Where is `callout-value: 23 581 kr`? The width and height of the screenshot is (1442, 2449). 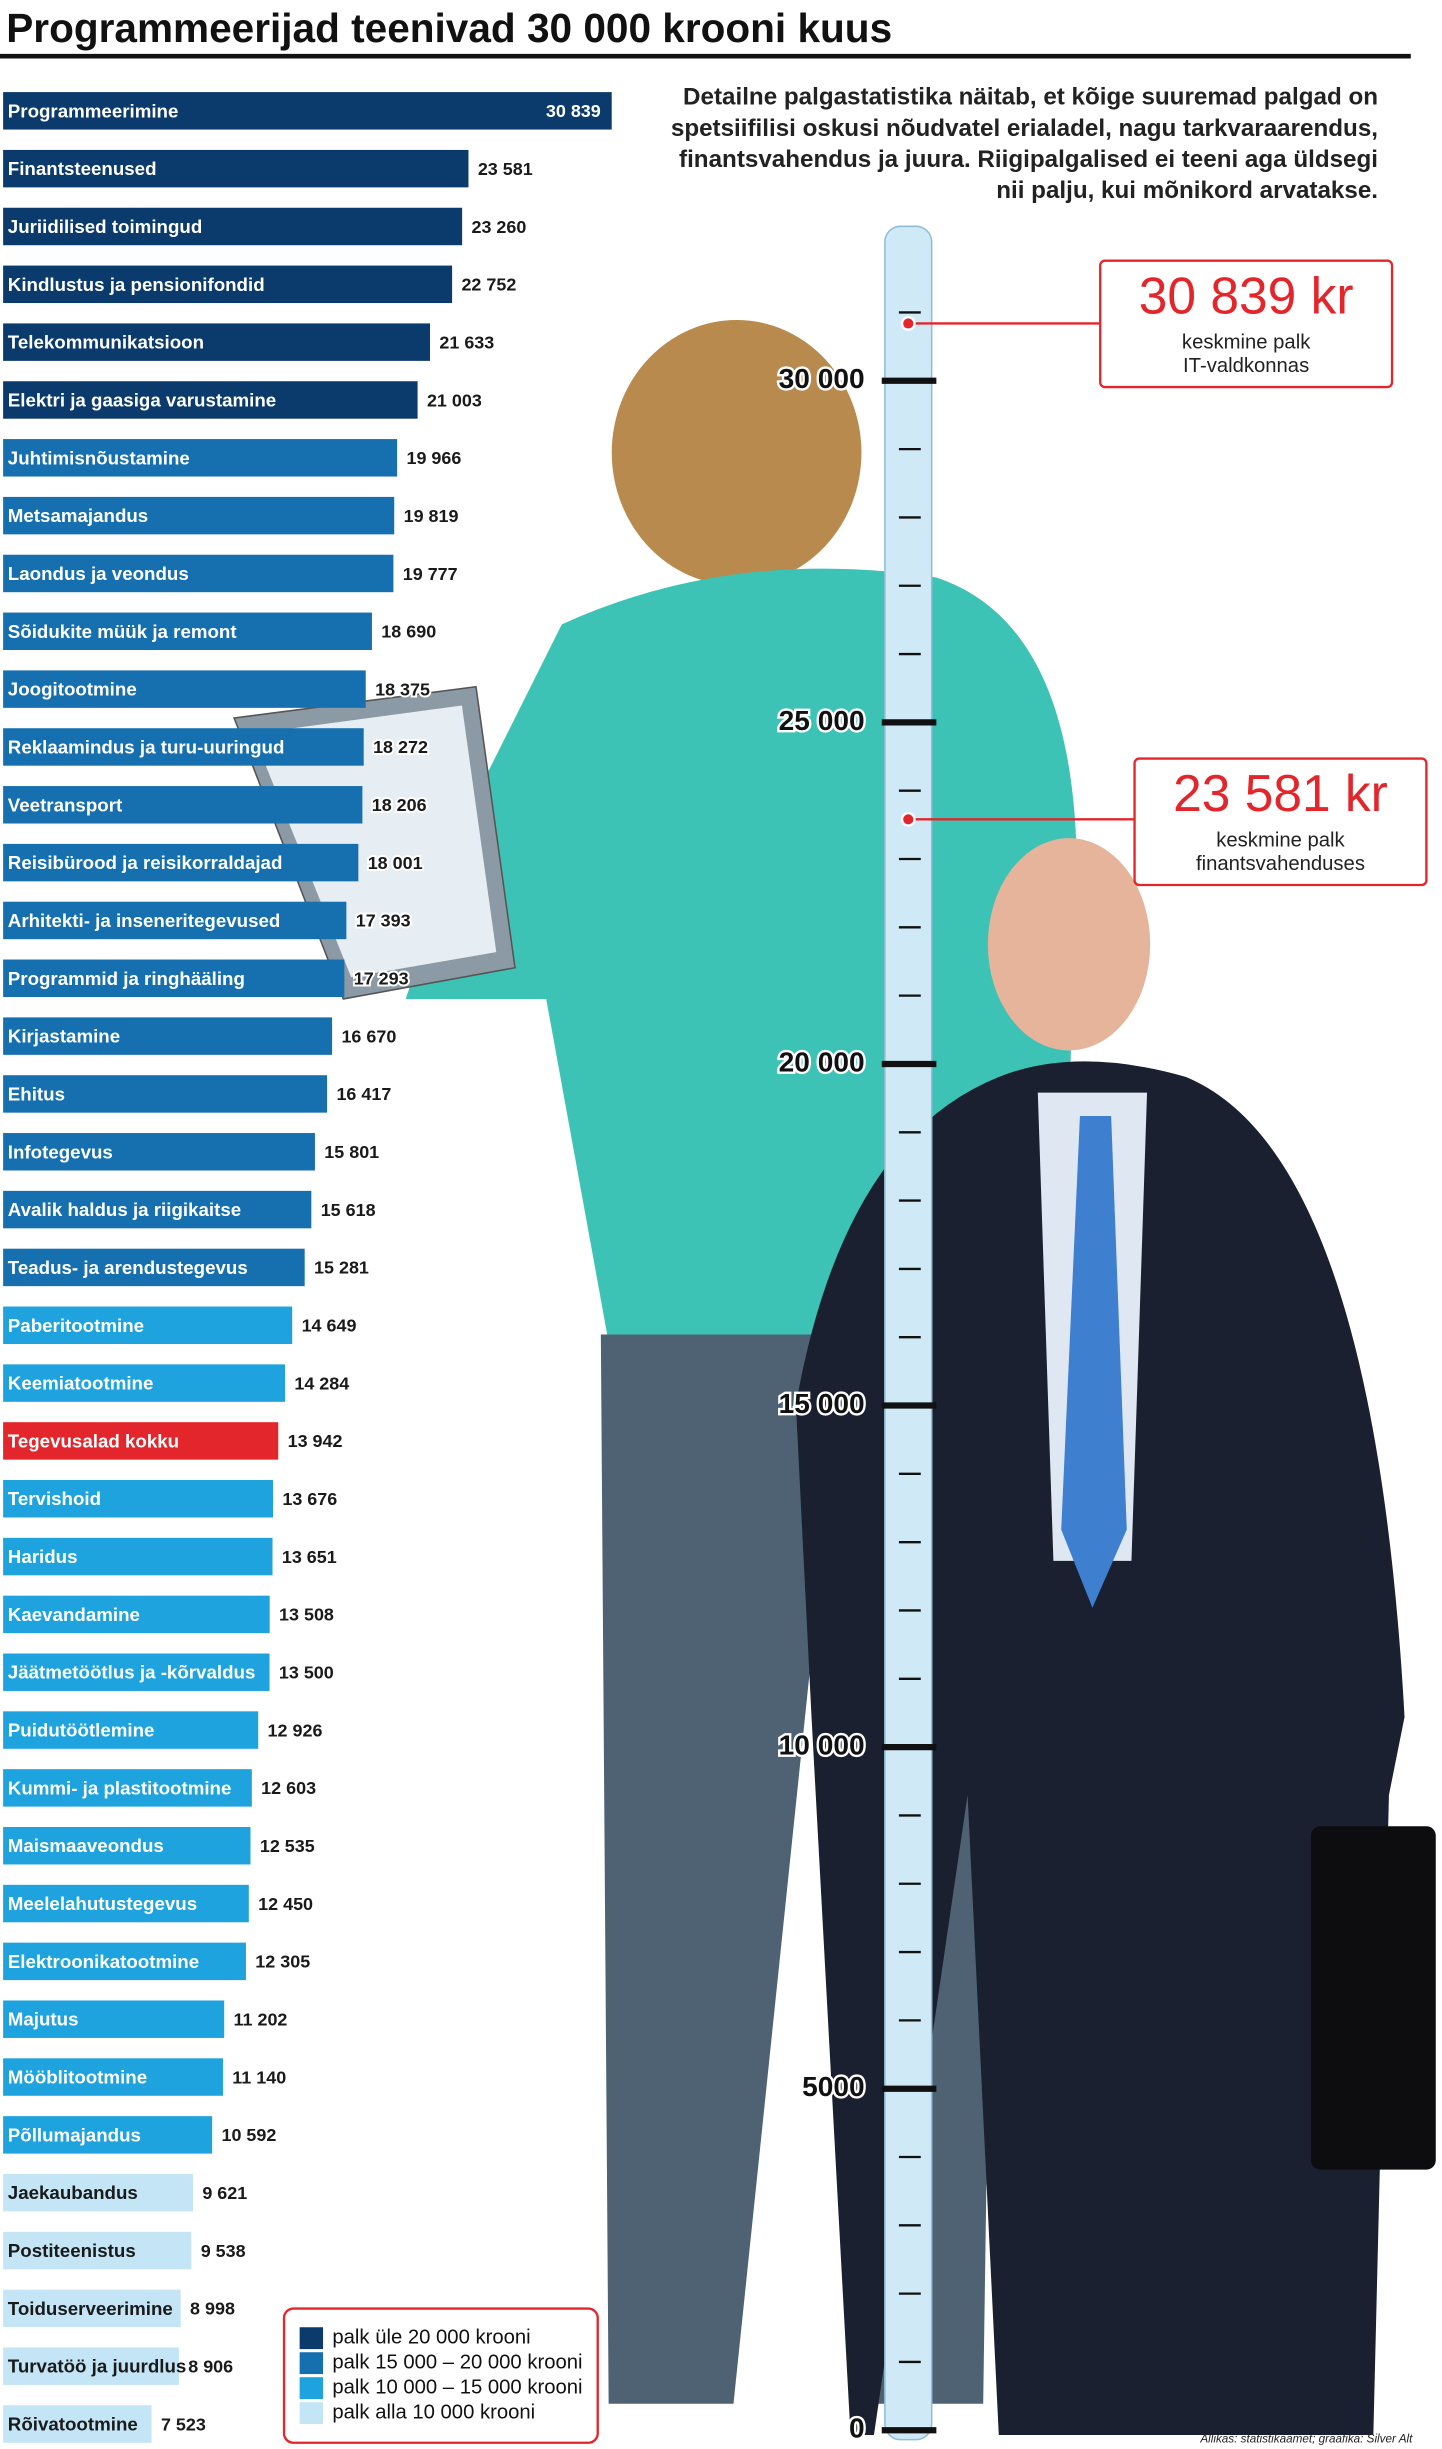 callout-value: 23 581 kr is located at coordinates (1280, 793).